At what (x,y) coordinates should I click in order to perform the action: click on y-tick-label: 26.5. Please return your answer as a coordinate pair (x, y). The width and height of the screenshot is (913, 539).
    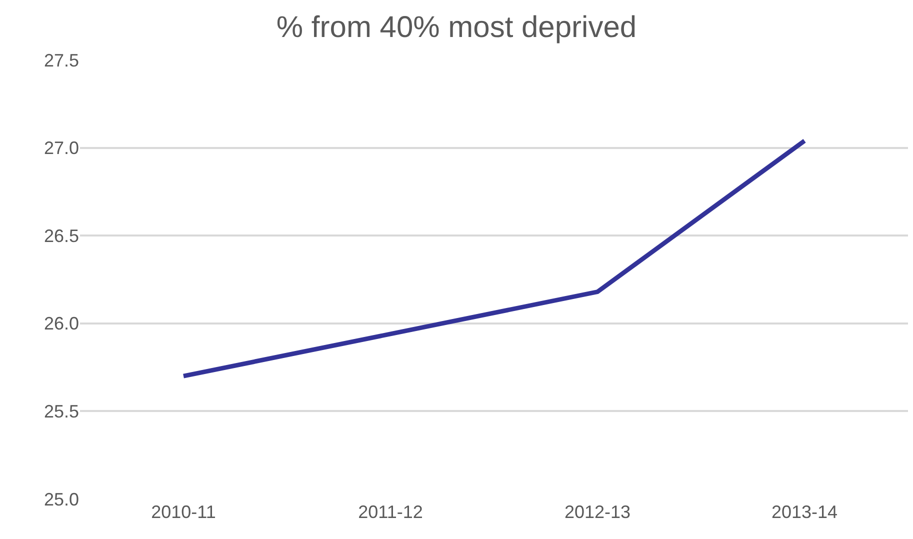
    Looking at the image, I should click on (61, 236).